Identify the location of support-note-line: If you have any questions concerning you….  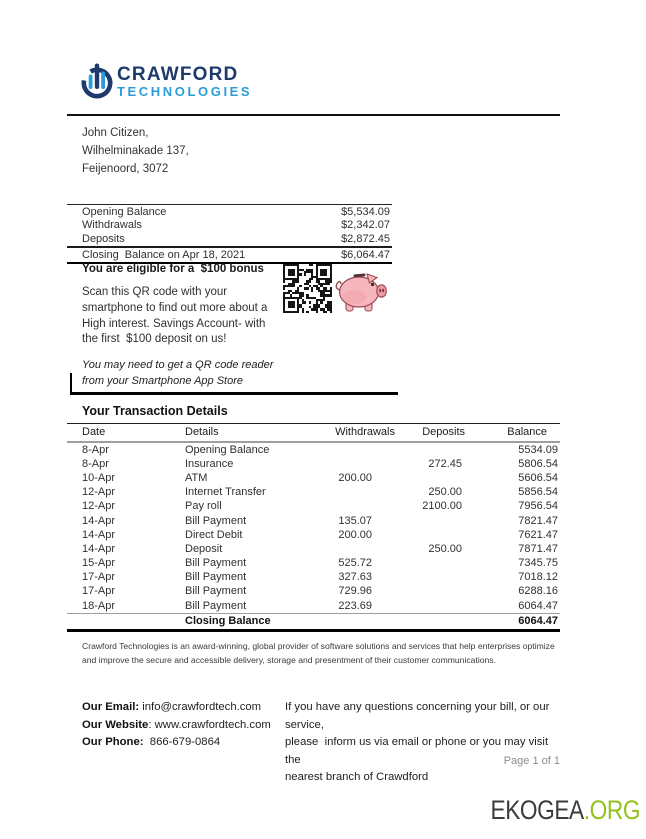
(419, 716).